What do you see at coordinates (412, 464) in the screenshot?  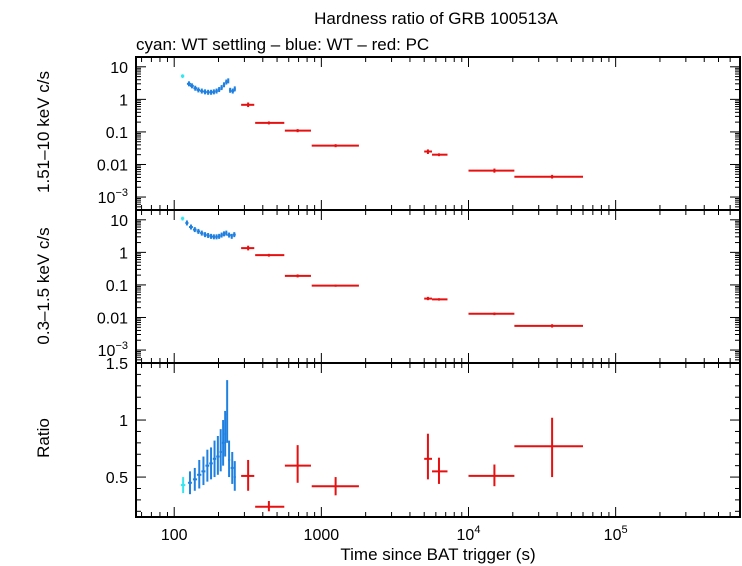 I see `series-red-ratio` at bounding box center [412, 464].